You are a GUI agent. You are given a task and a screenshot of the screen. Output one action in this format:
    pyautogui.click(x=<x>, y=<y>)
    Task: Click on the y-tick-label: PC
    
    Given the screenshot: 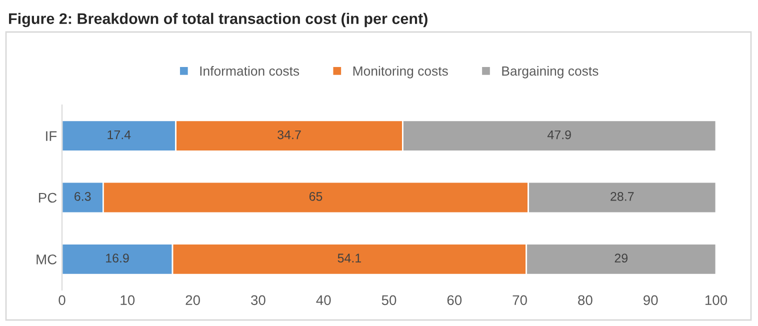 What is the action you would take?
    pyautogui.click(x=47, y=197)
    